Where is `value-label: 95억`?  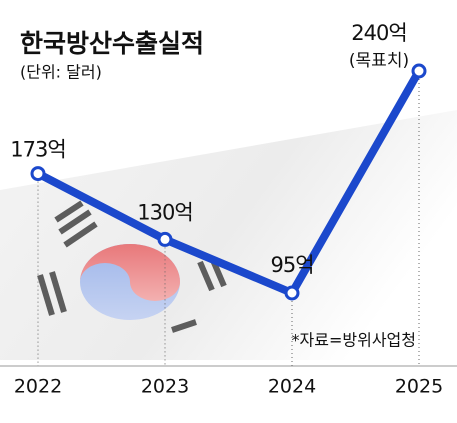 value-label: 95억 is located at coordinates (291, 265).